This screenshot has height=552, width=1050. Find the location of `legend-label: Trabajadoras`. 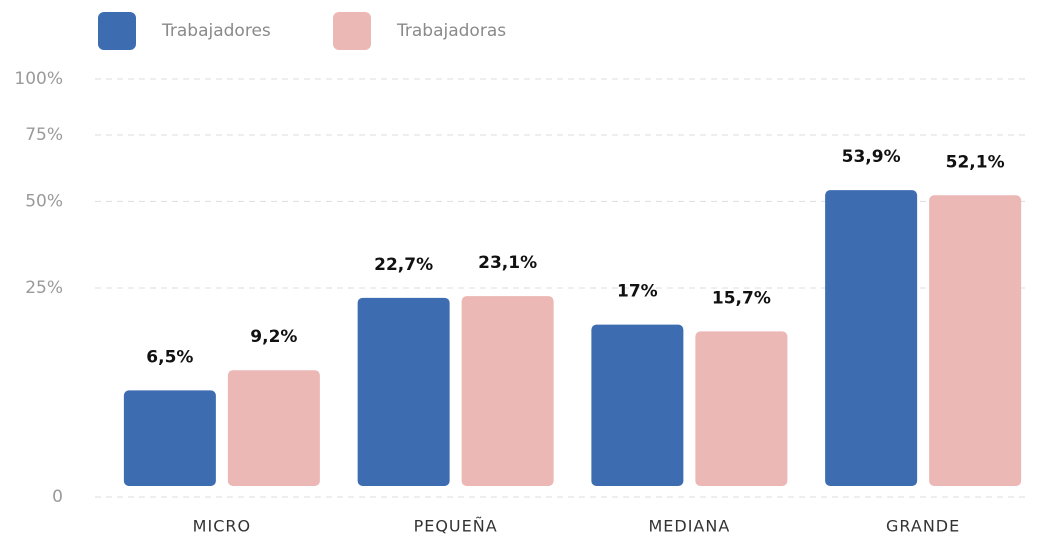

legend-label: Trabajadoras is located at coordinates (451, 31).